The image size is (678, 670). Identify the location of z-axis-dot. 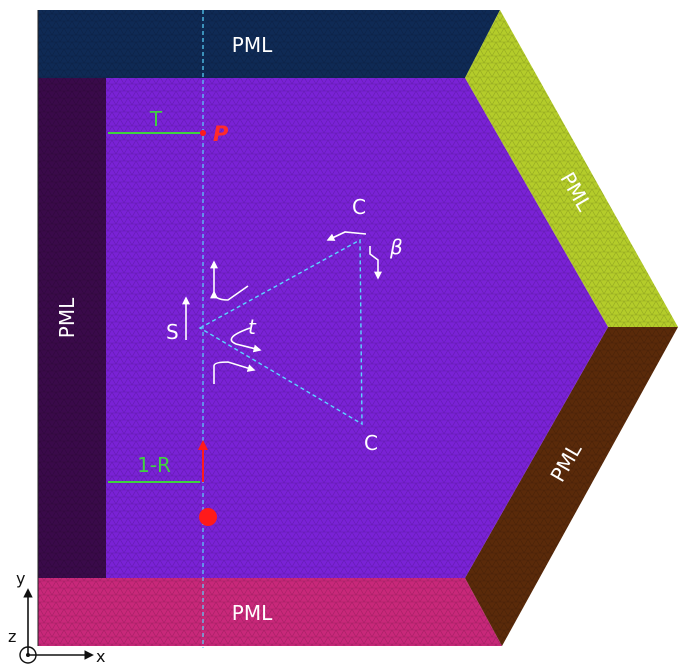
(28, 655).